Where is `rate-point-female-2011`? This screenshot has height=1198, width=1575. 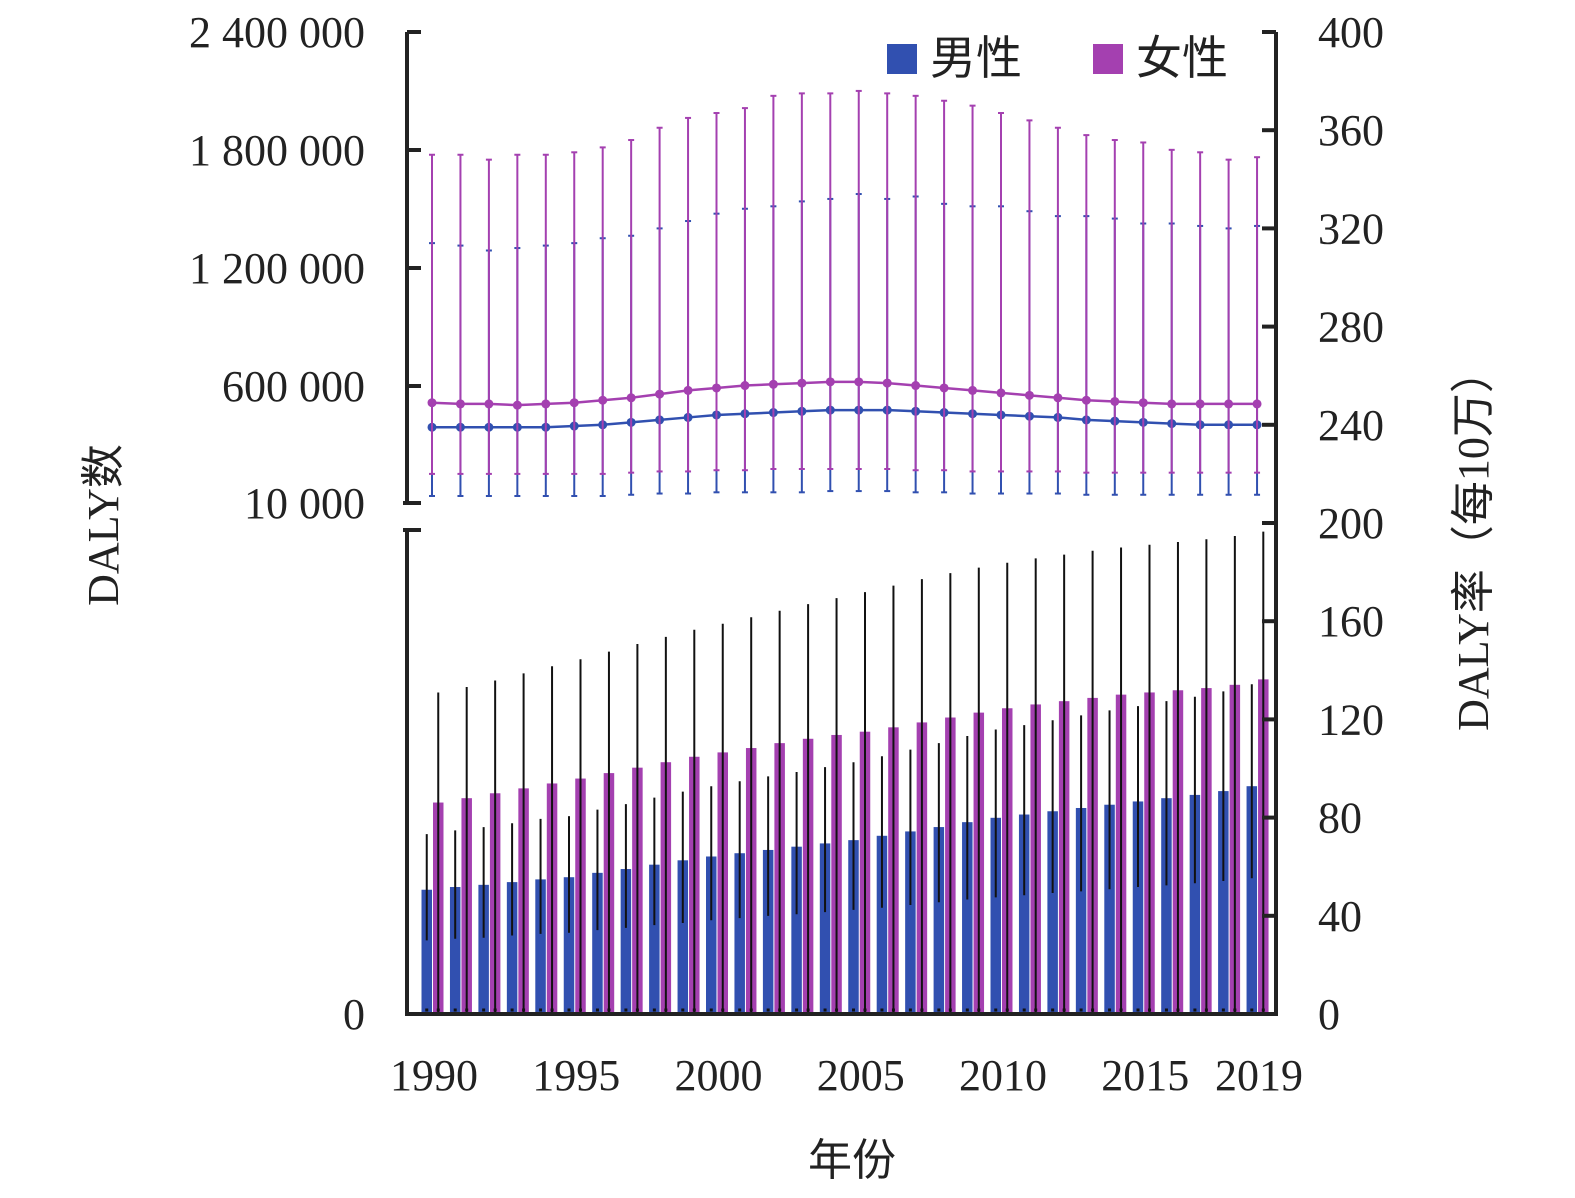
rate-point-female-2011 is located at coordinates (1029, 395).